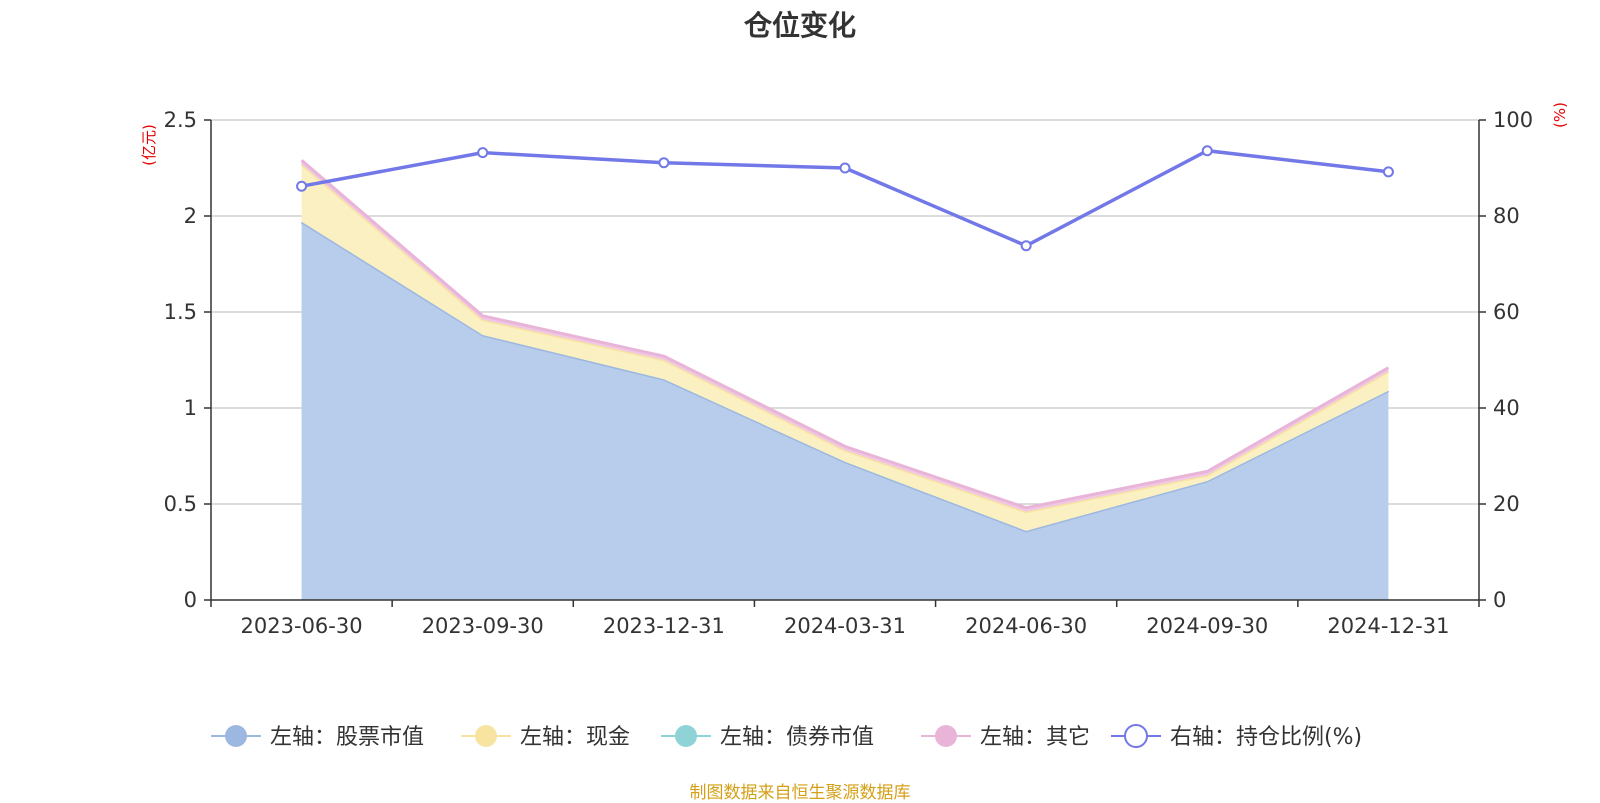 The image size is (1600, 803). Describe the element at coordinates (800, 793) in the screenshot. I see `source-note: 制图数据来自恒生聚源数据库` at that location.